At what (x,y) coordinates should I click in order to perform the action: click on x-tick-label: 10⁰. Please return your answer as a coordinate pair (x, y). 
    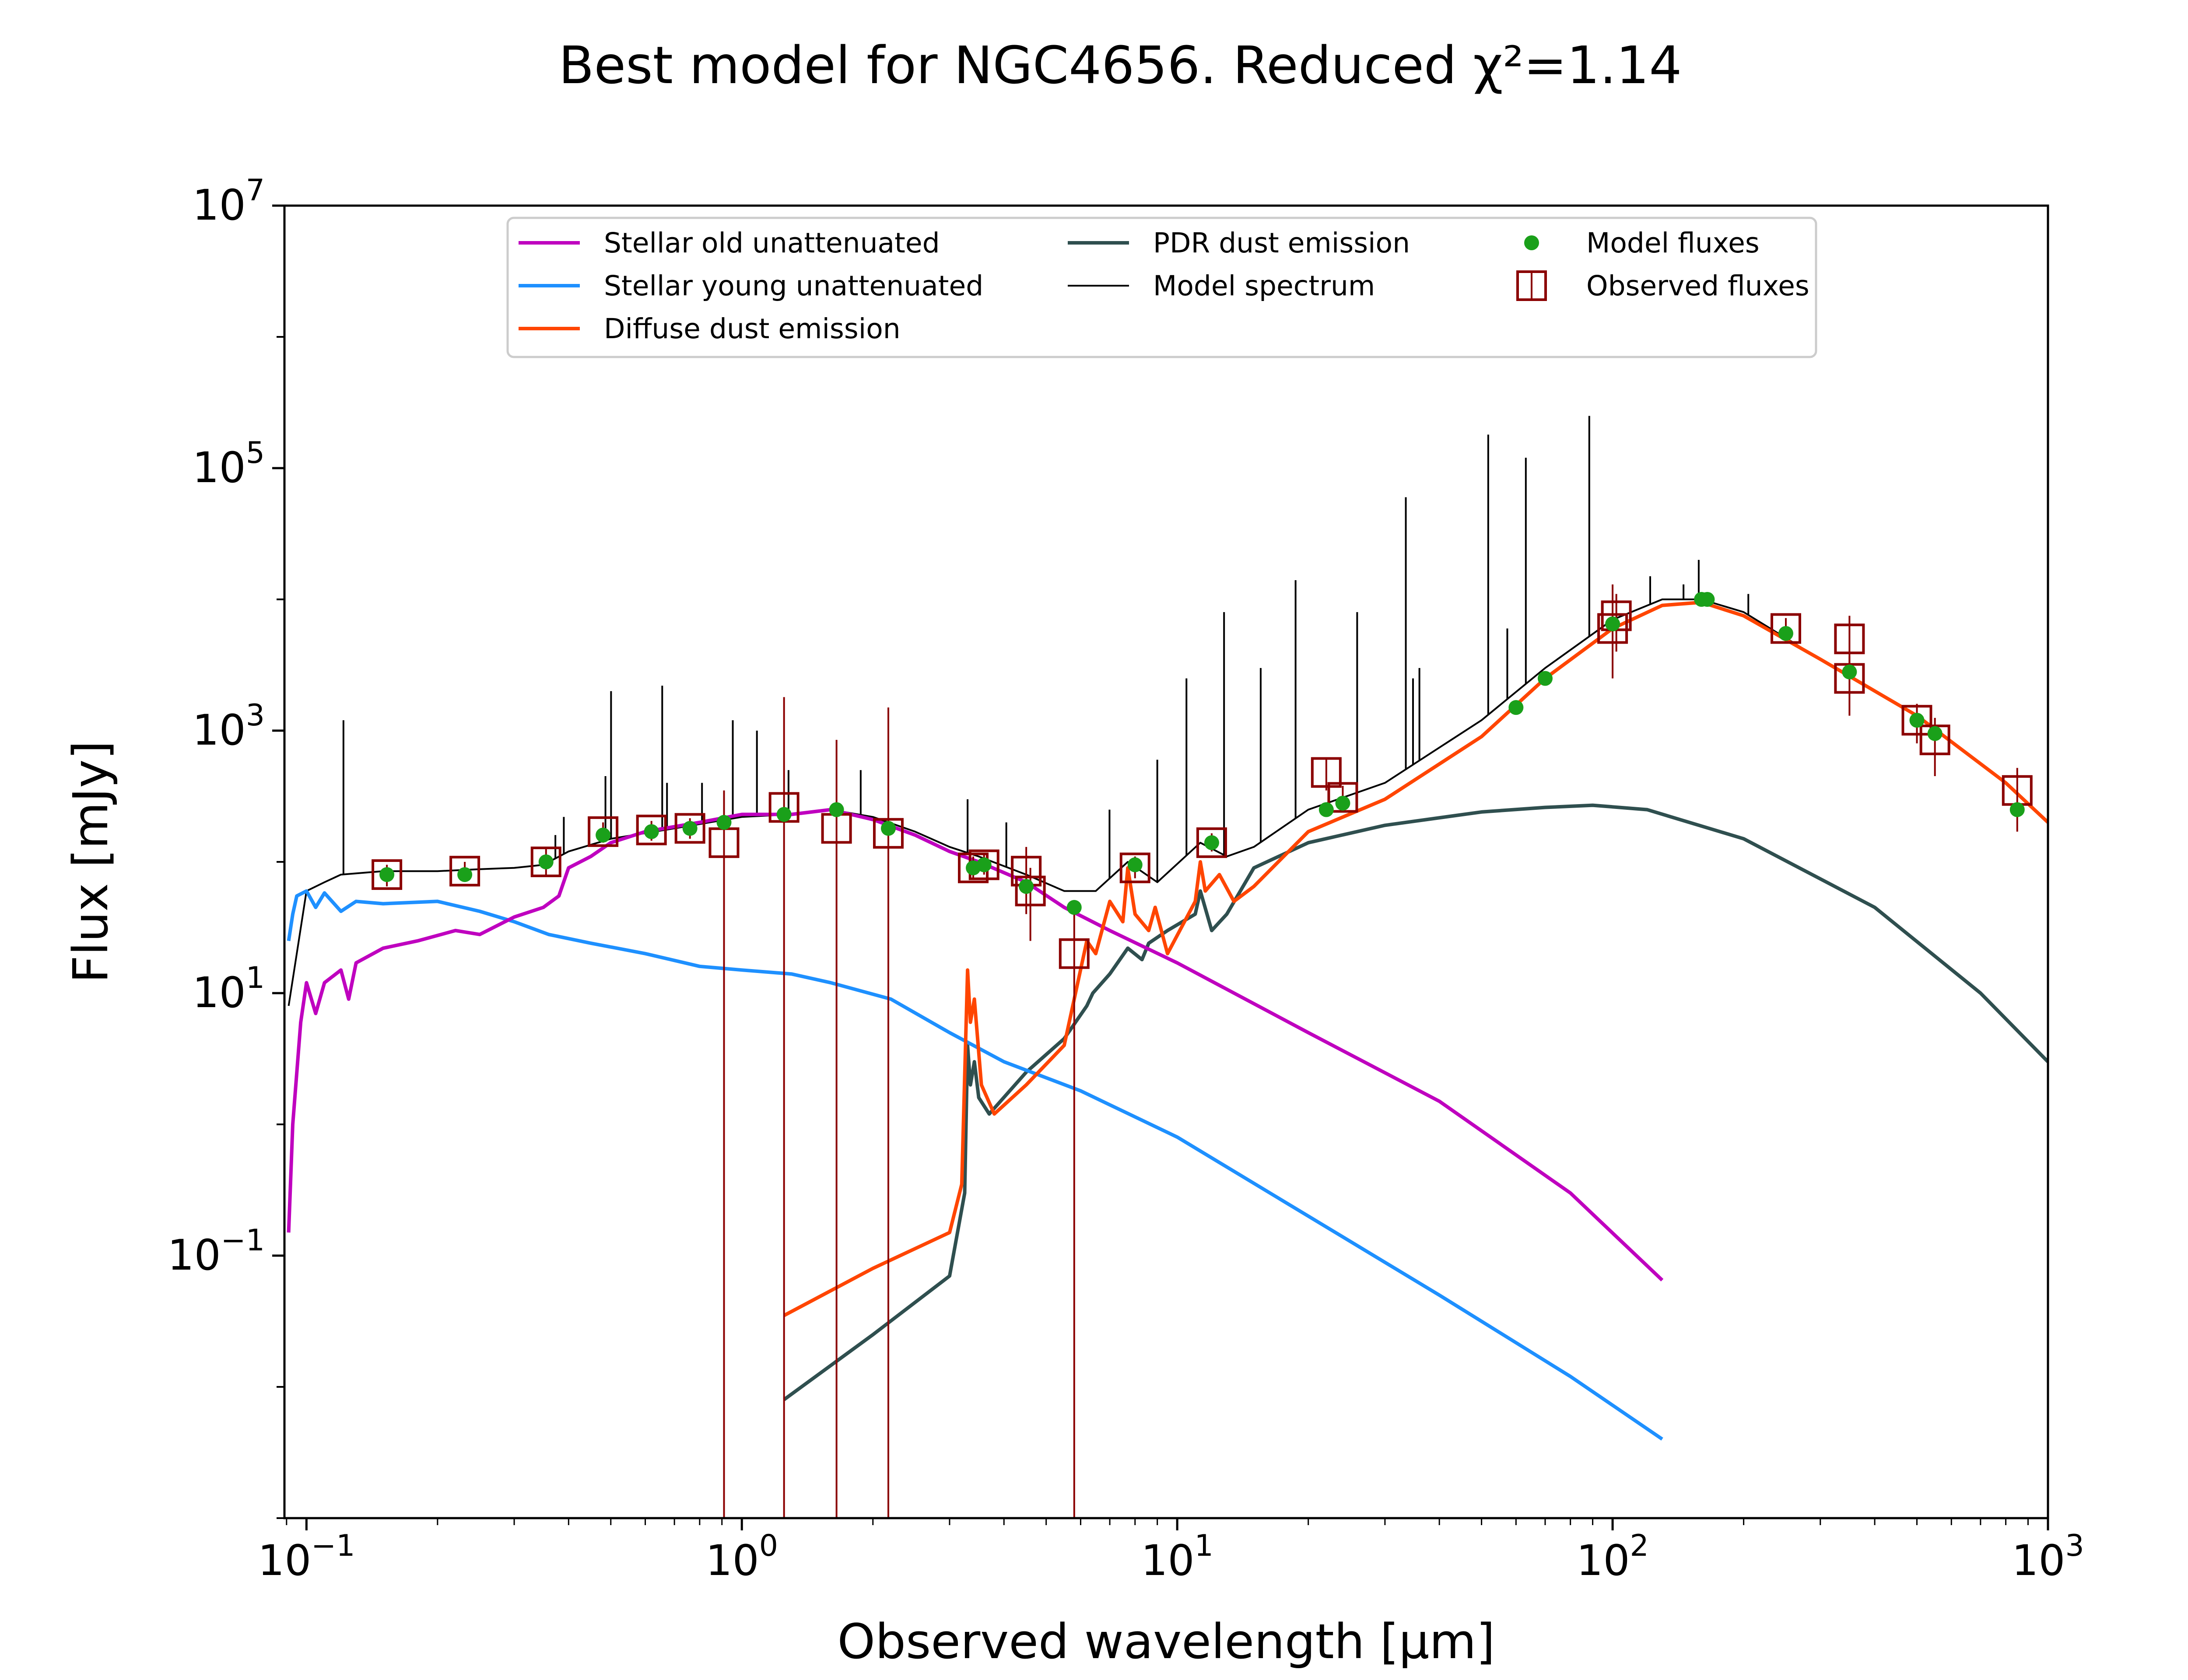
    Looking at the image, I should click on (742, 1557).